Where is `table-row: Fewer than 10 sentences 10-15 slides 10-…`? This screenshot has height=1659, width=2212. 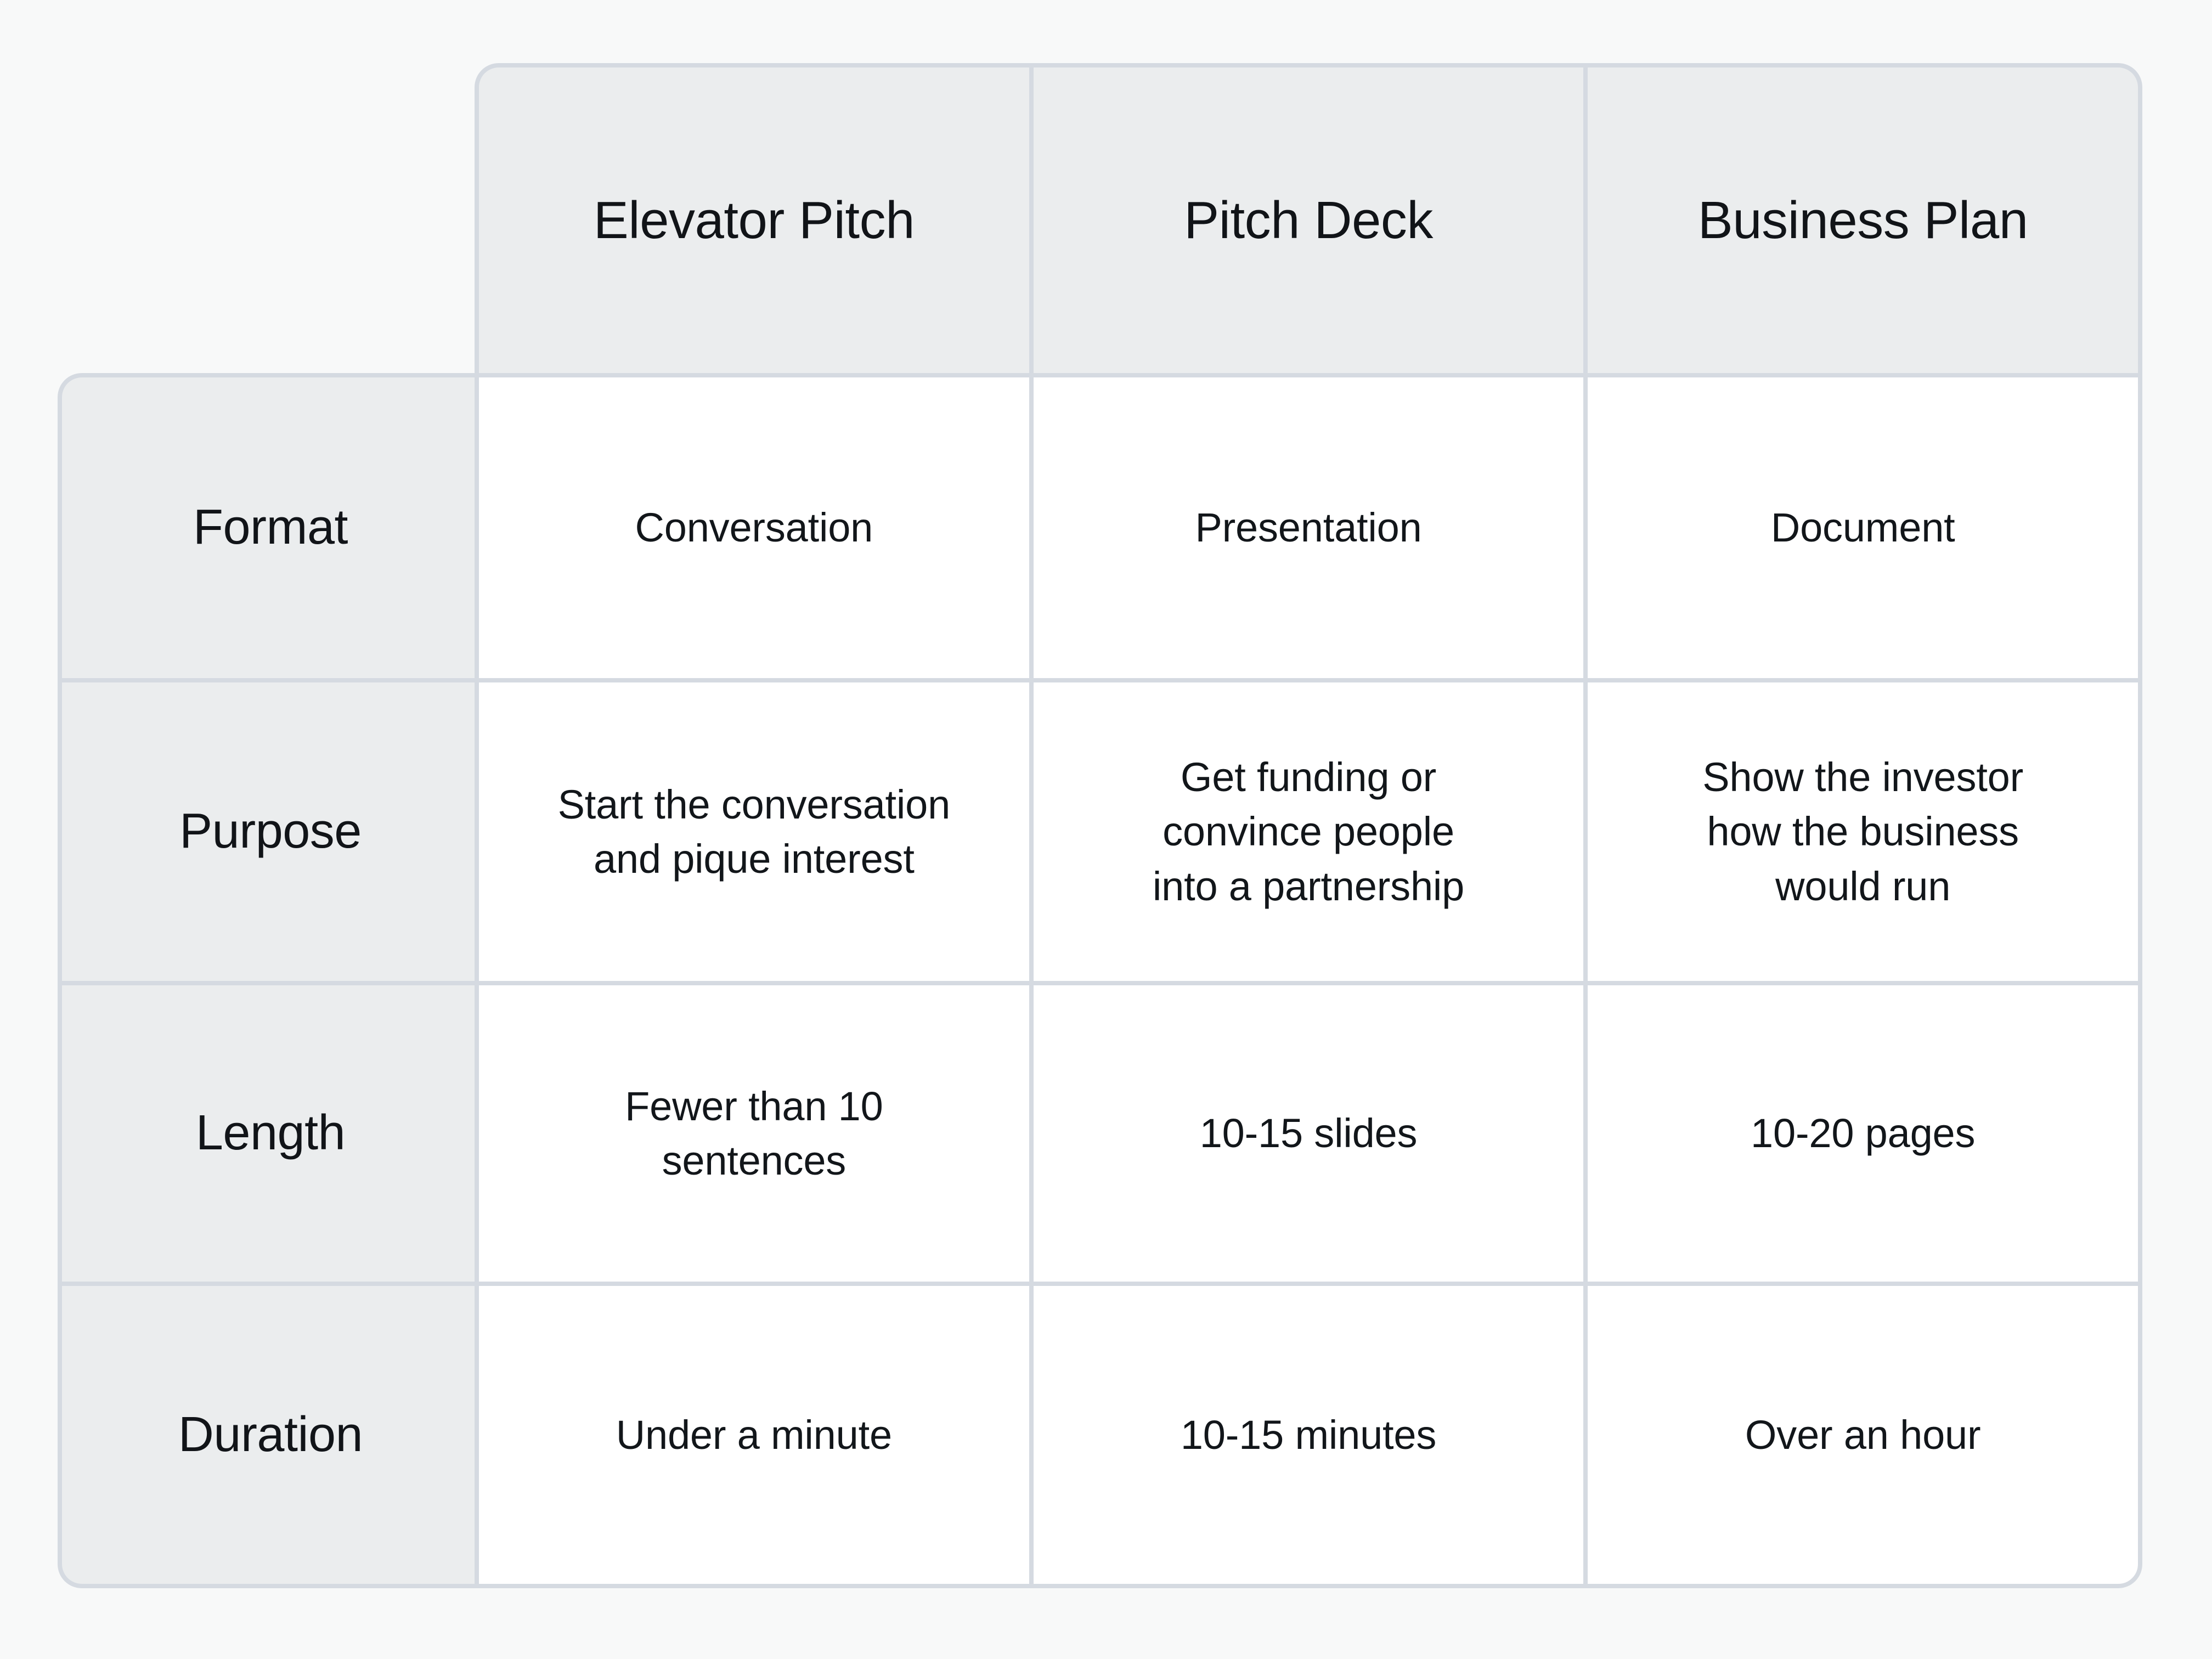 table-row: Fewer than 10 sentences 10-15 slides 10-… is located at coordinates (1308, 1131).